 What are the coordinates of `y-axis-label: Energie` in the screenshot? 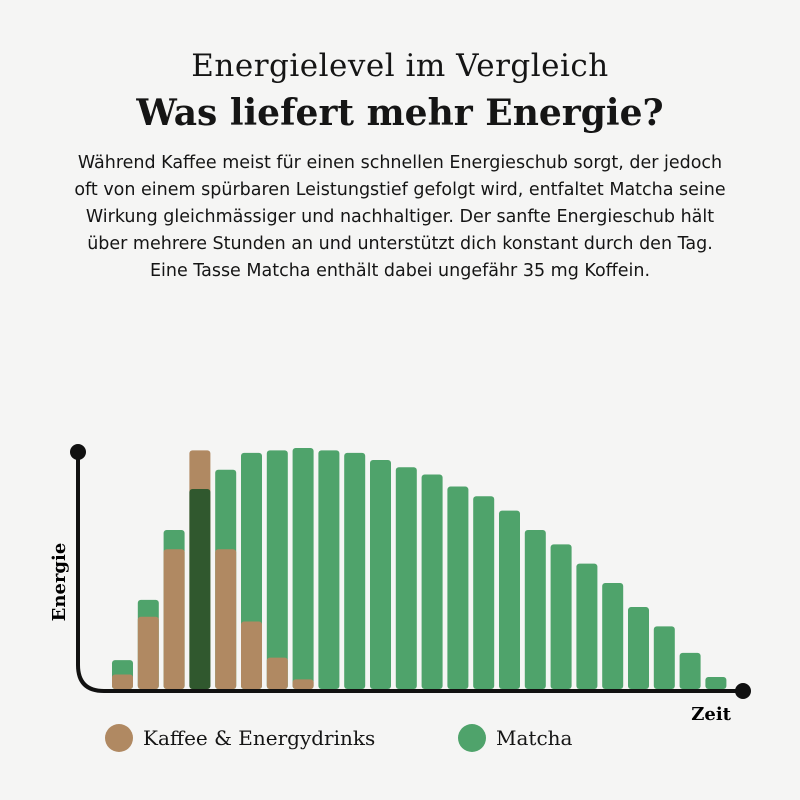 It's located at (59, 582).